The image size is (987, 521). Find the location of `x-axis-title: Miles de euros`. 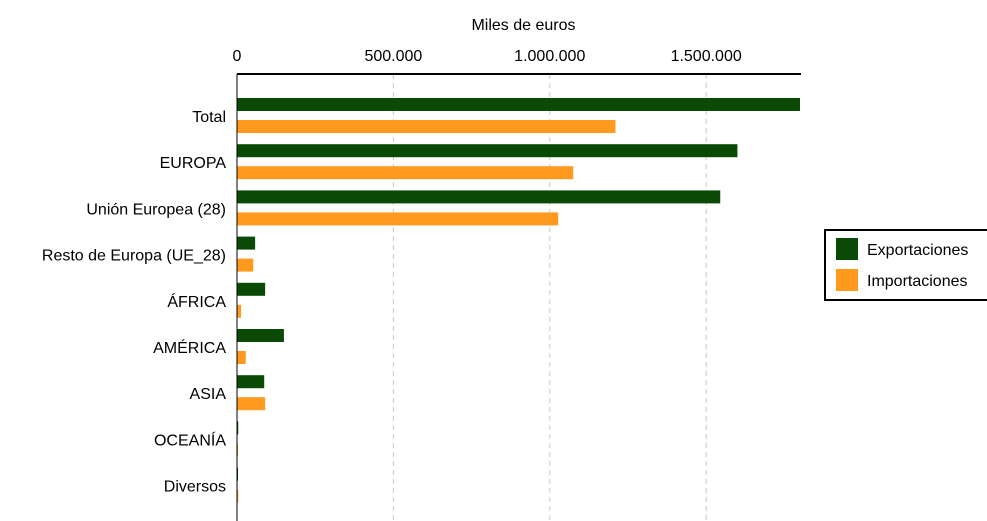

x-axis-title: Miles de euros is located at coordinates (523, 25).